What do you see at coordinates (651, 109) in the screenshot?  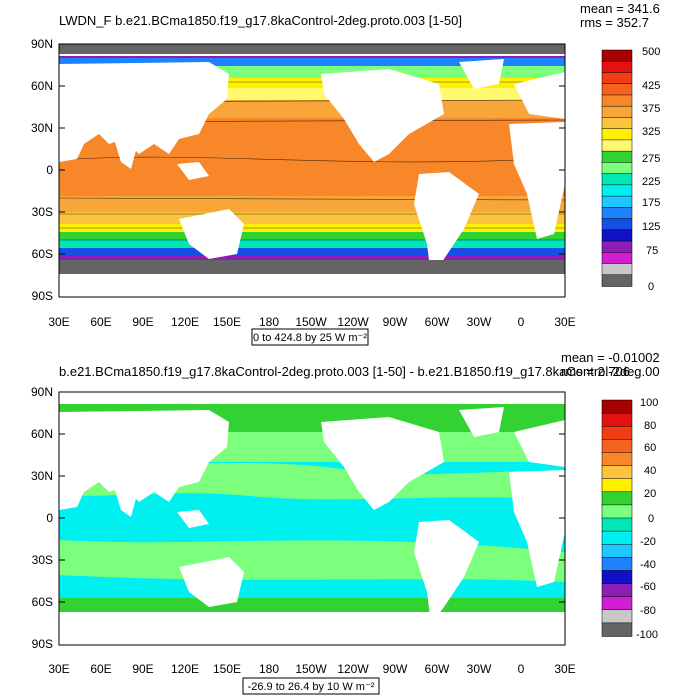 I see `colorbar-label: 375` at bounding box center [651, 109].